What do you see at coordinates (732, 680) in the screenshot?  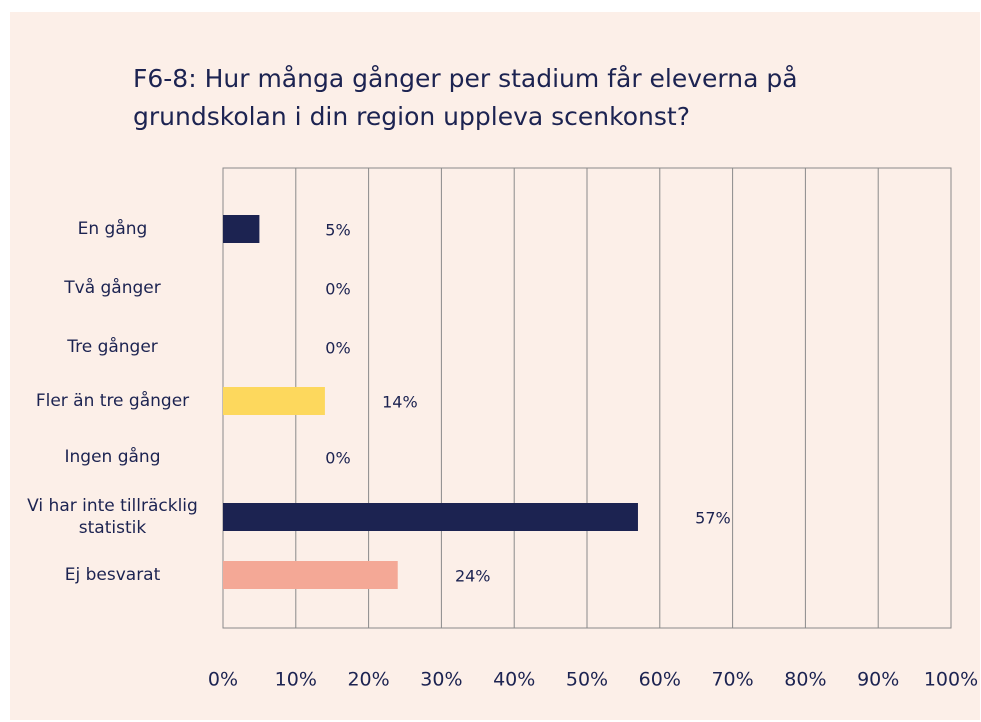 I see `x-tick-label: 70%` at bounding box center [732, 680].